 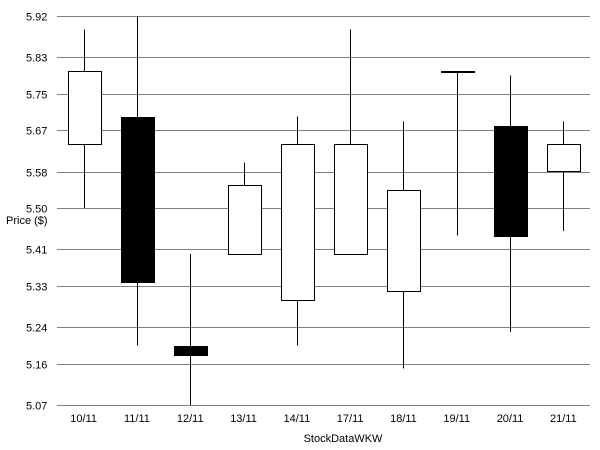 What do you see at coordinates (36, 288) in the screenshot?
I see `y-tick-label-7: 5.33` at bounding box center [36, 288].